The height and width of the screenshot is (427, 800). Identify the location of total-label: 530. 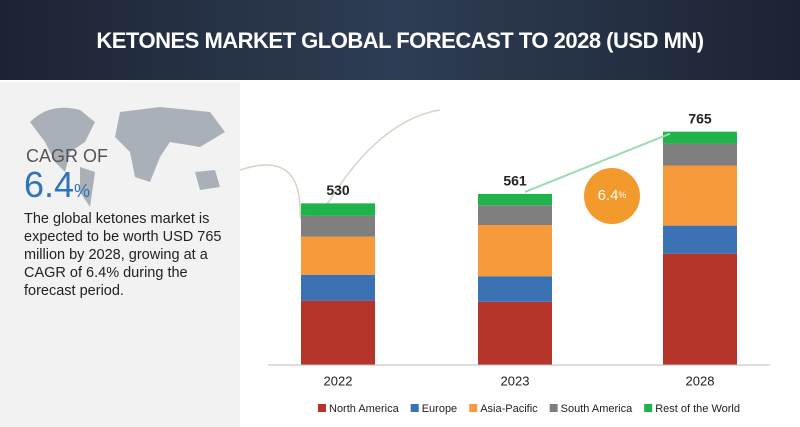
(338, 190).